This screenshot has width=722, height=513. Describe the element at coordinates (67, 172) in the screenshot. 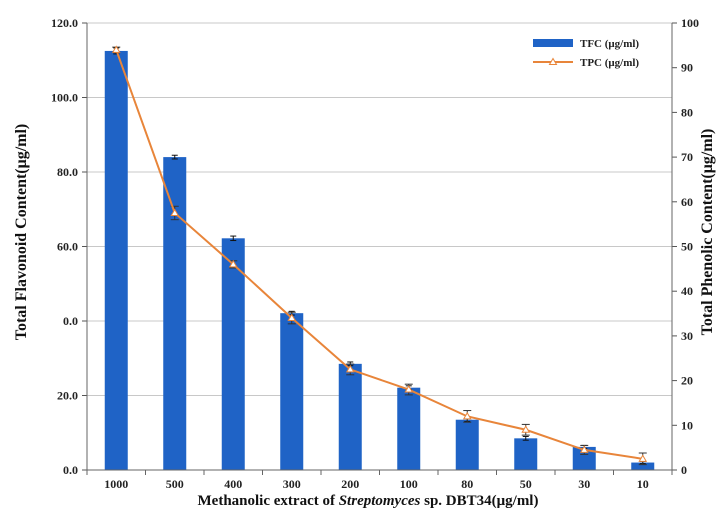

I see `y-left-tick-label: 80.0` at that location.